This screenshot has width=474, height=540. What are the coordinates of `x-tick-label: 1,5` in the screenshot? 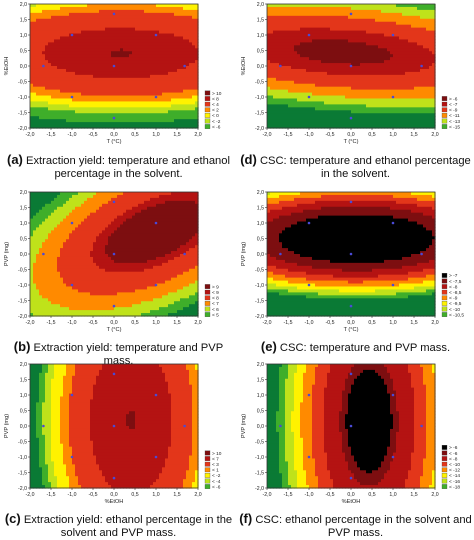 It's located at (176, 135).